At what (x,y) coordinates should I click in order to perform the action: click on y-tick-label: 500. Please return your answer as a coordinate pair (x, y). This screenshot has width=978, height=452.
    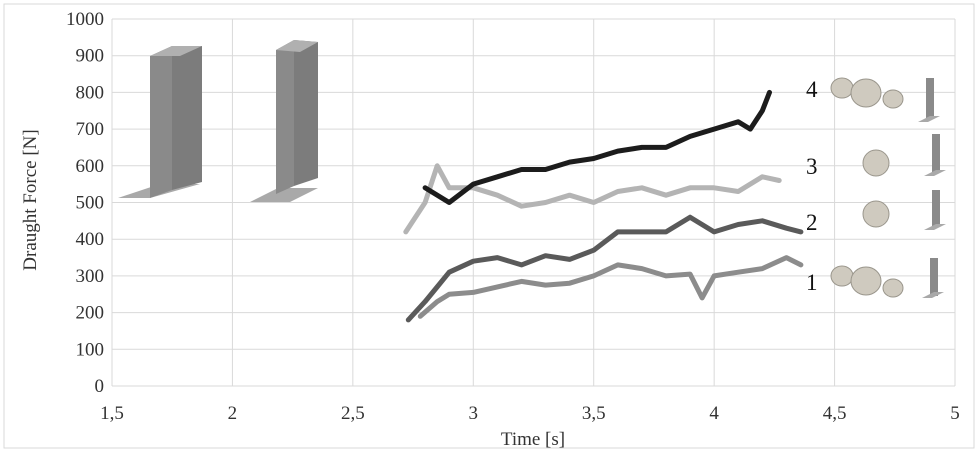
    Looking at the image, I should click on (90, 203).